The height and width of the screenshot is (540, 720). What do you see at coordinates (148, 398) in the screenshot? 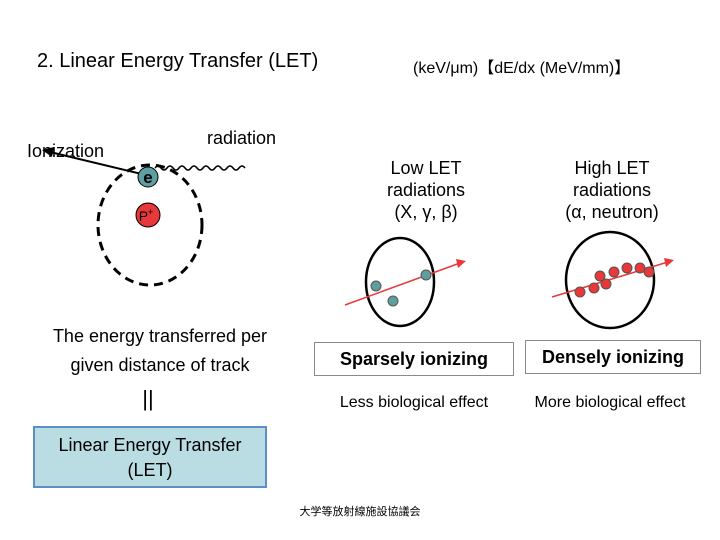
I see `equals-sign: ||` at bounding box center [148, 398].